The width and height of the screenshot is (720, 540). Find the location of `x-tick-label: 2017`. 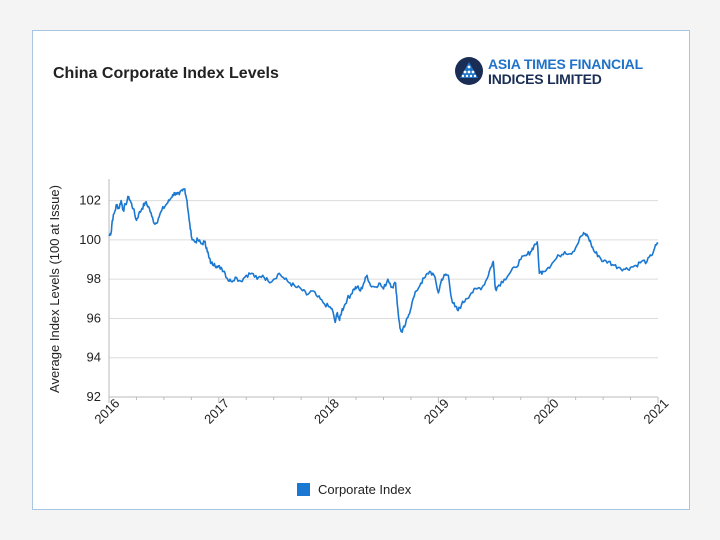

x-tick-label: 2017 is located at coordinates (216, 411).